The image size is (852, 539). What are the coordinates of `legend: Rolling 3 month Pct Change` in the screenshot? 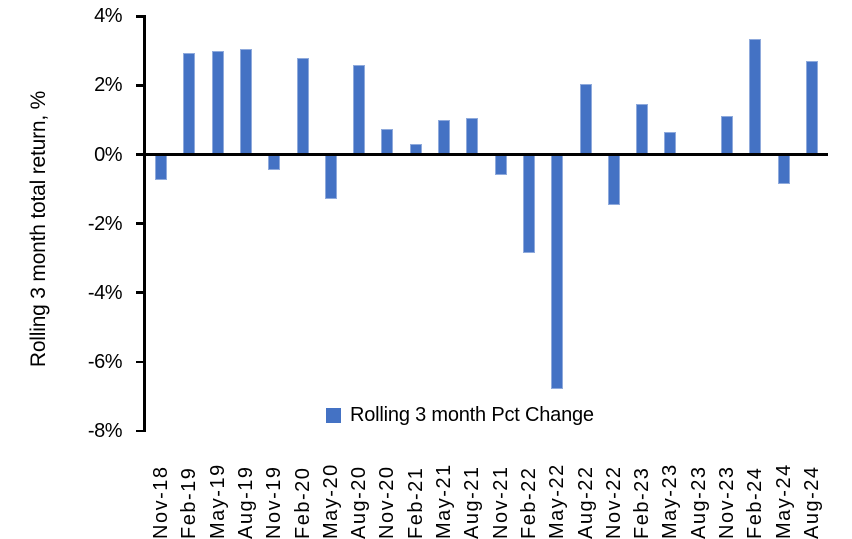 It's located at (460, 415).